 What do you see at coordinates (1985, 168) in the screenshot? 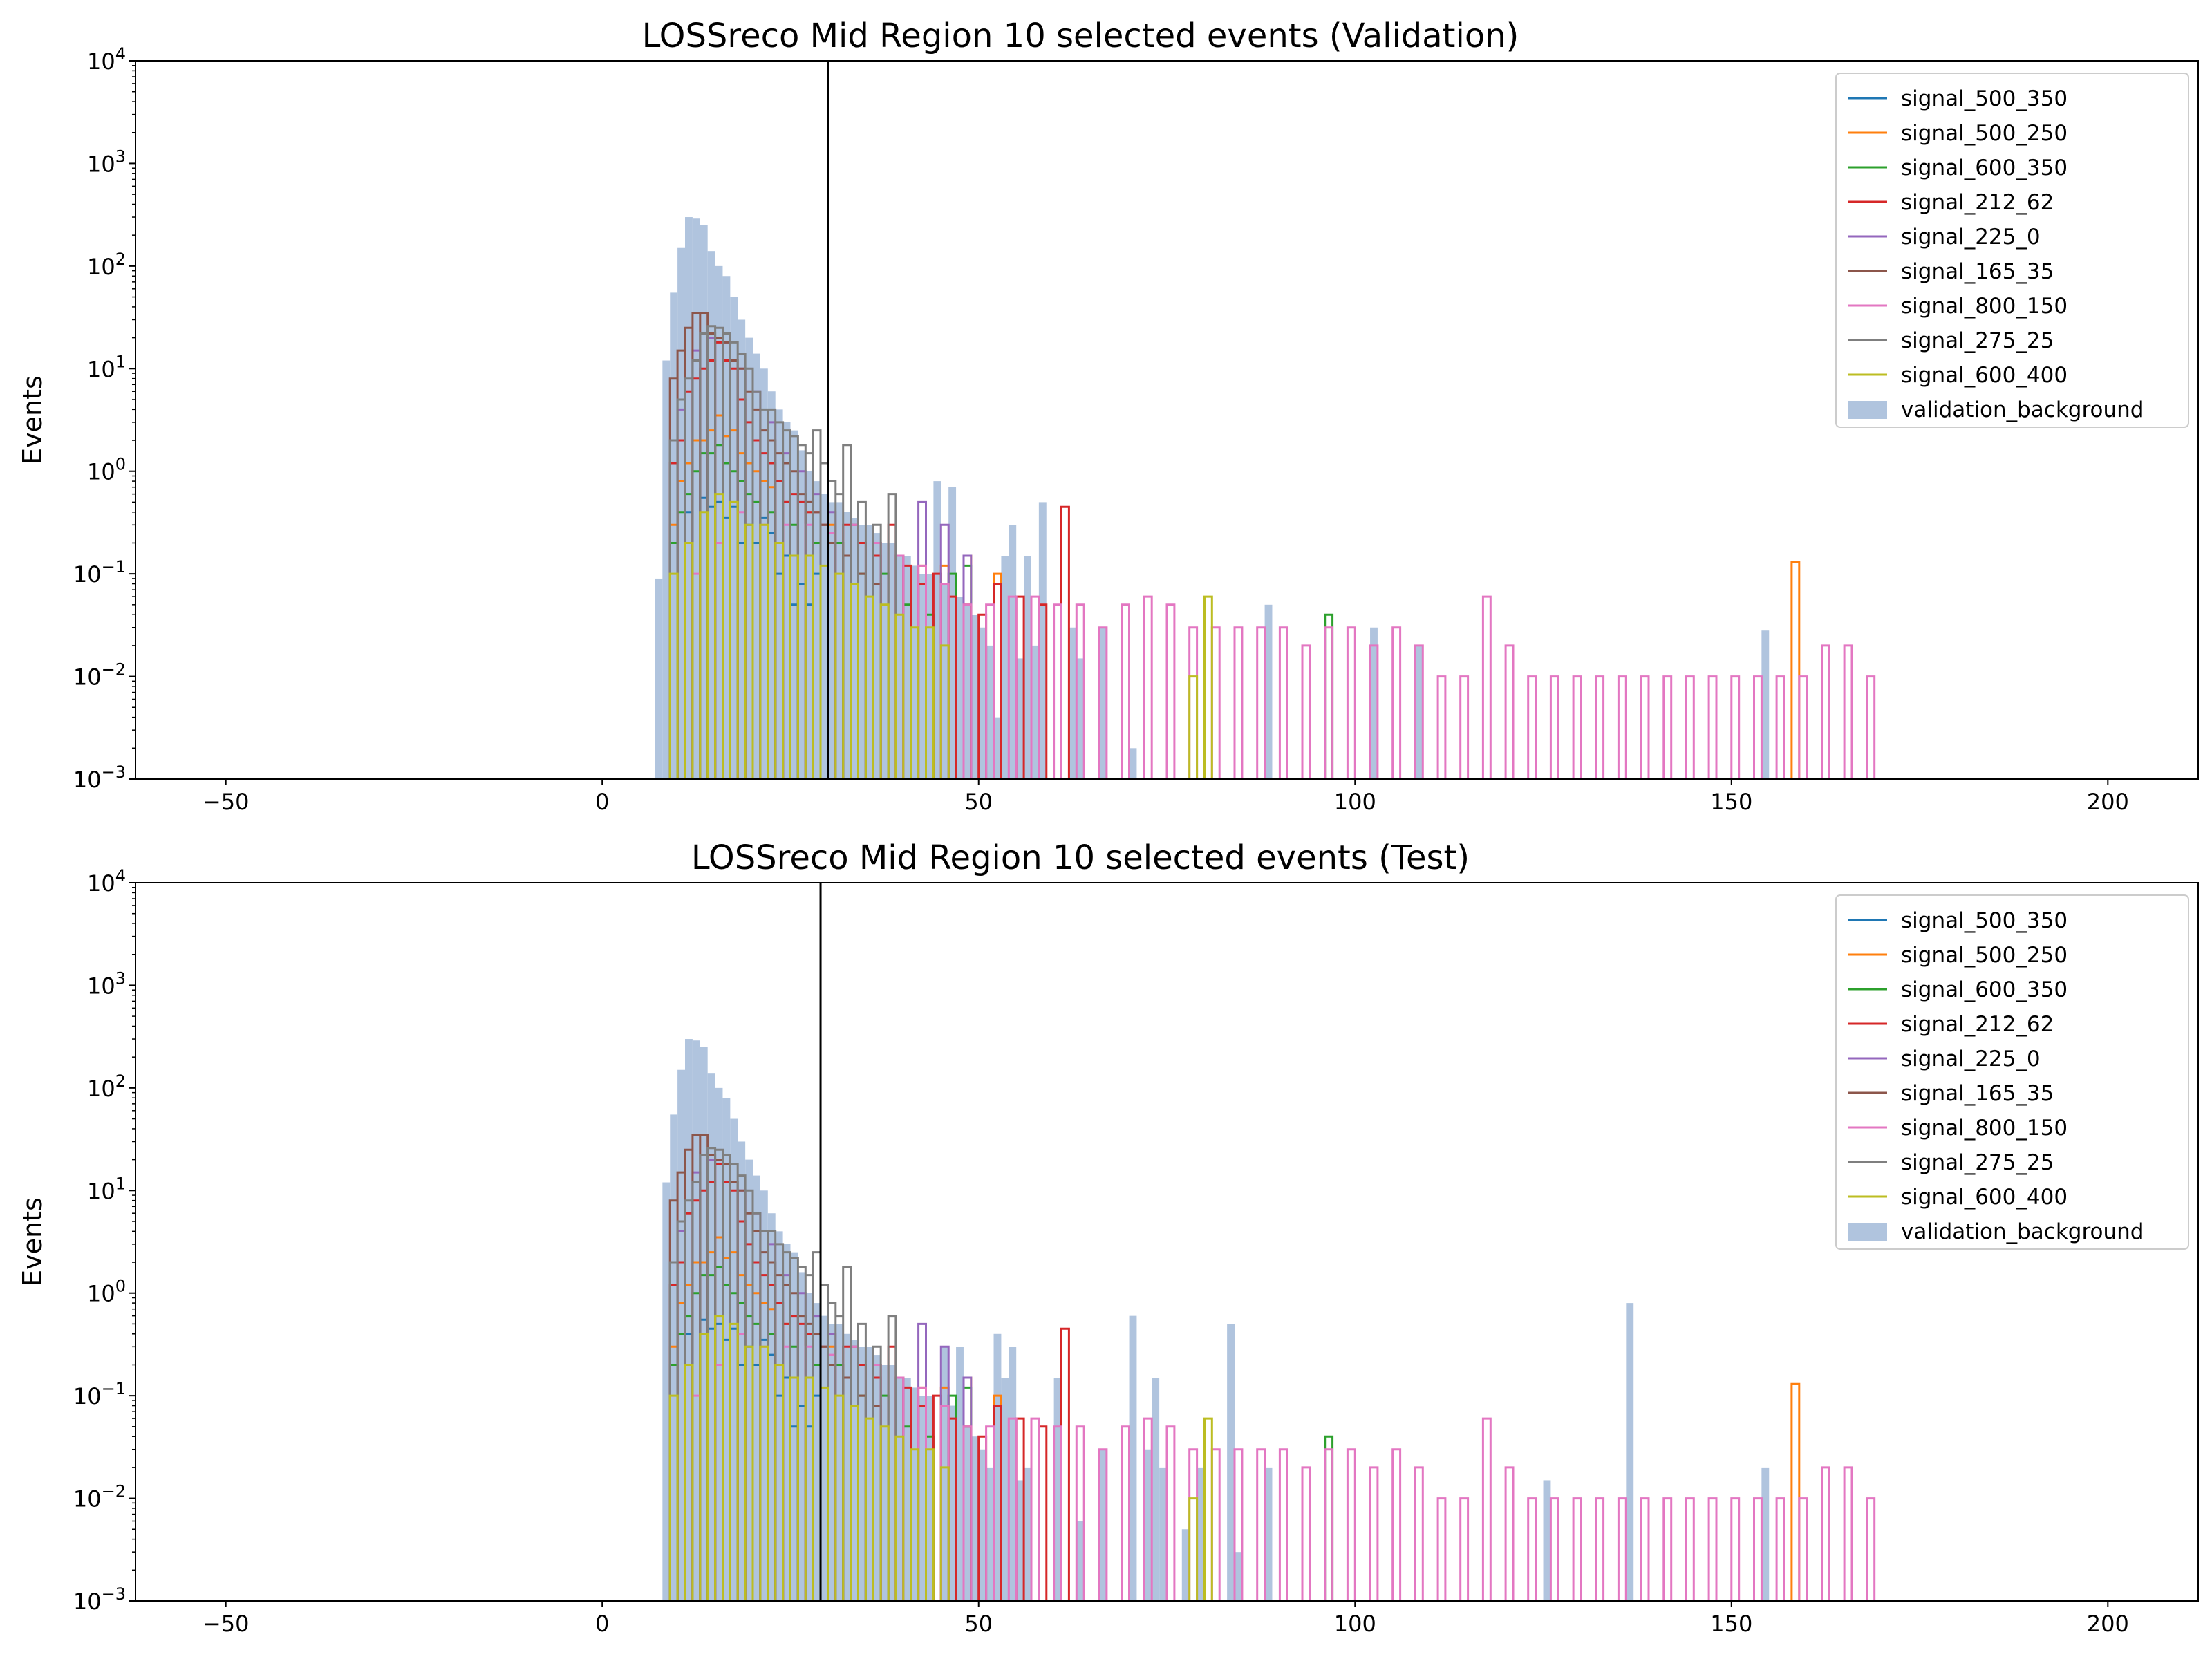
I see `legend-label: signal_600_350` at bounding box center [1985, 168].